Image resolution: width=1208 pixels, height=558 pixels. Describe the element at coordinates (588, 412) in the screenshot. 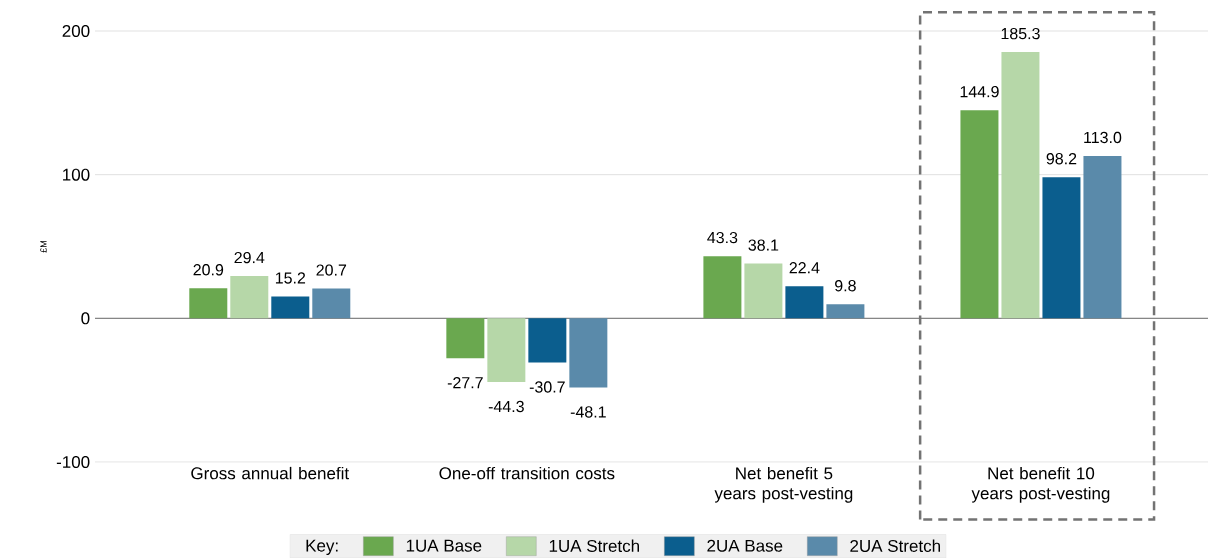

I see `data-label: -48.1` at that location.